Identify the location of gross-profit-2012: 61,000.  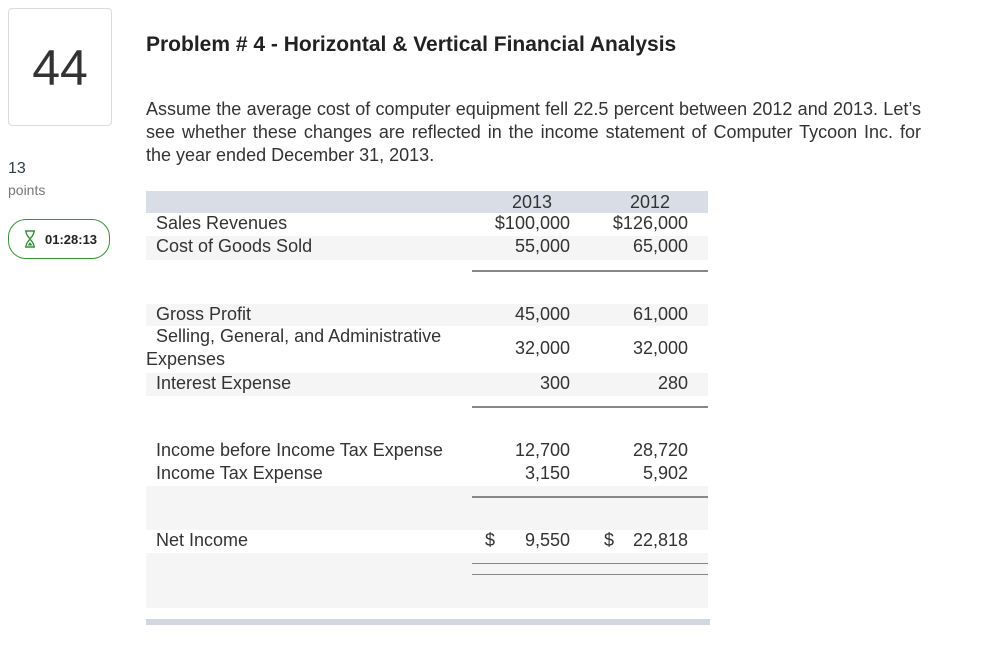
(660, 314).